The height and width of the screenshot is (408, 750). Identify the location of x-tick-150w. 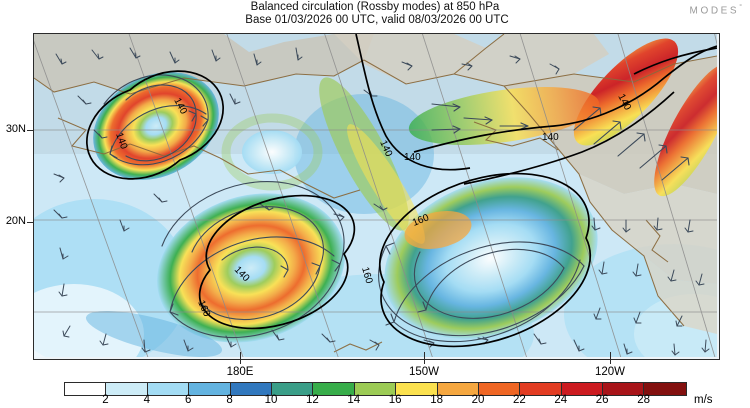
(425, 358).